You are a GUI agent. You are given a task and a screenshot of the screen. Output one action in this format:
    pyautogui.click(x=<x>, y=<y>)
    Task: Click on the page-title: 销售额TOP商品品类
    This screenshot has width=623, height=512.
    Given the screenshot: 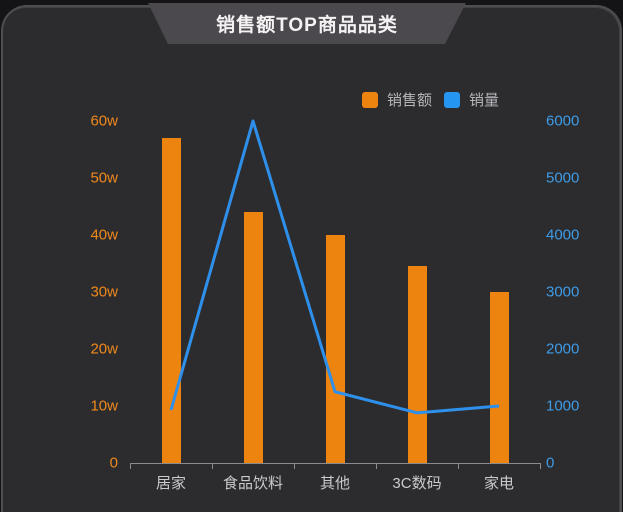 What is the action you would take?
    pyautogui.click(x=307, y=25)
    